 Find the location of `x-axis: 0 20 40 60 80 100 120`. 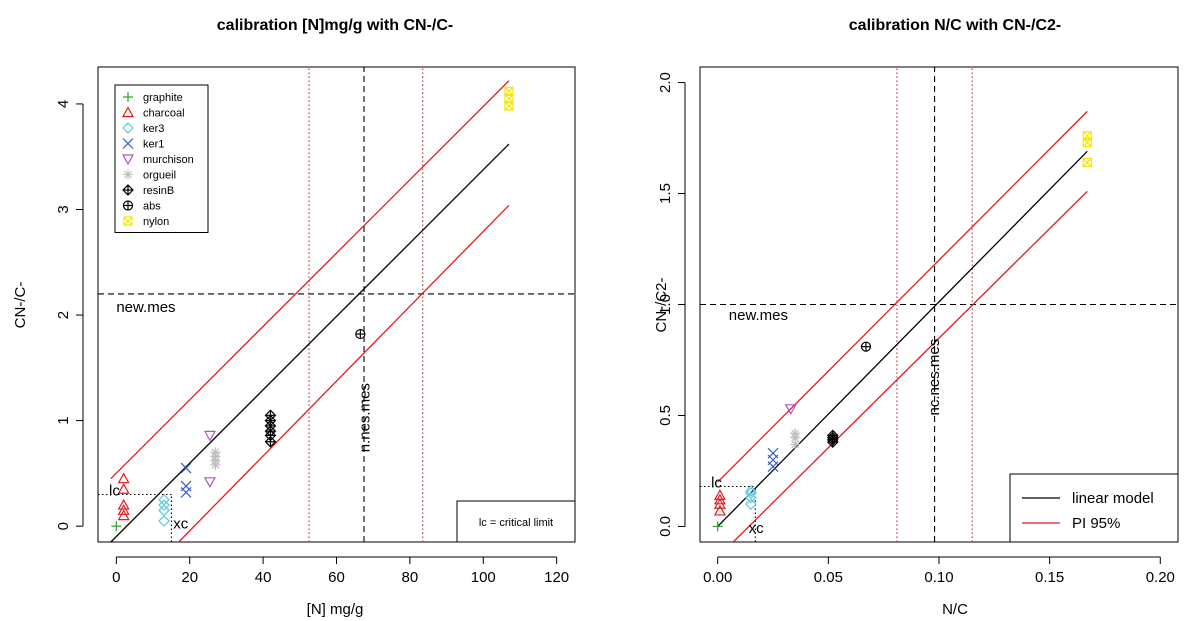

x-axis: 0 20 40 60 80 100 120 is located at coordinates (340, 571).